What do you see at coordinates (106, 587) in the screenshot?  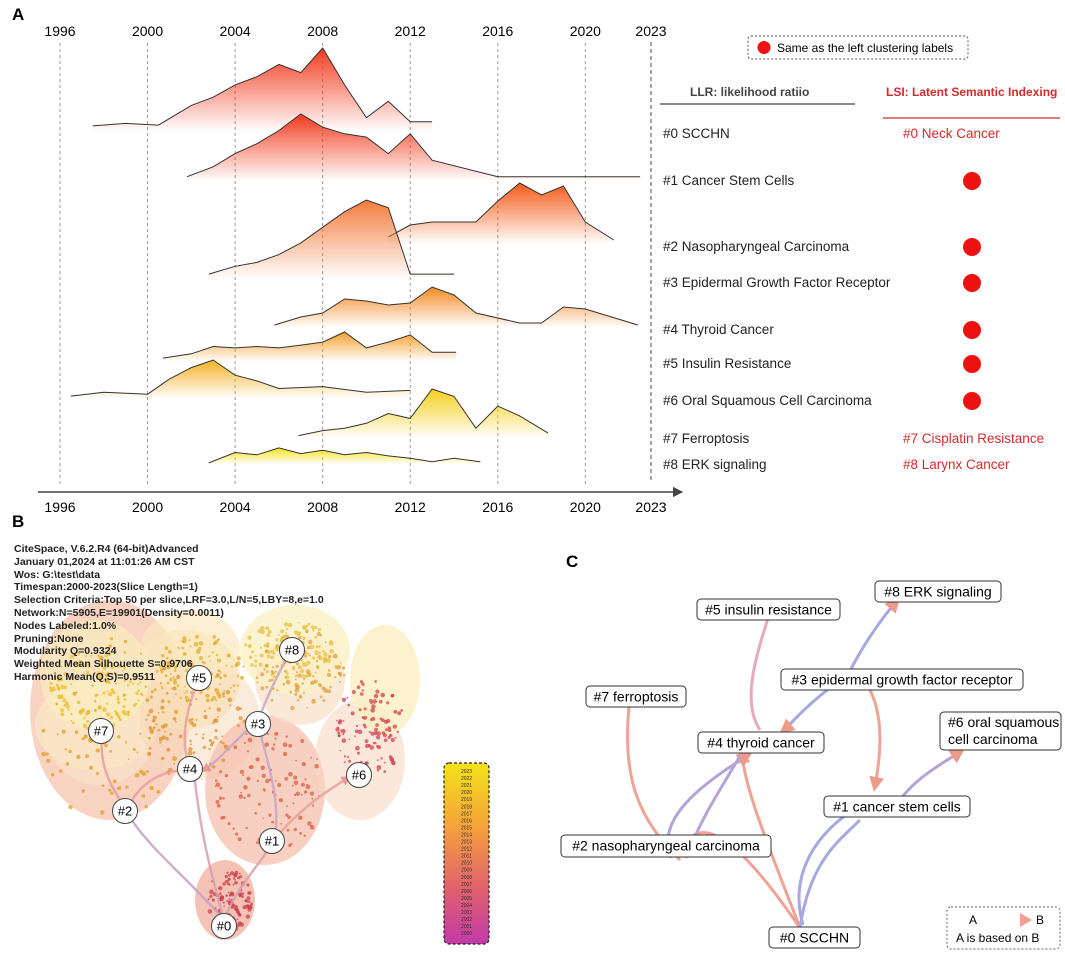 I see `info-line: Timespan:2000-2023(Slice Length=1)` at bounding box center [106, 587].